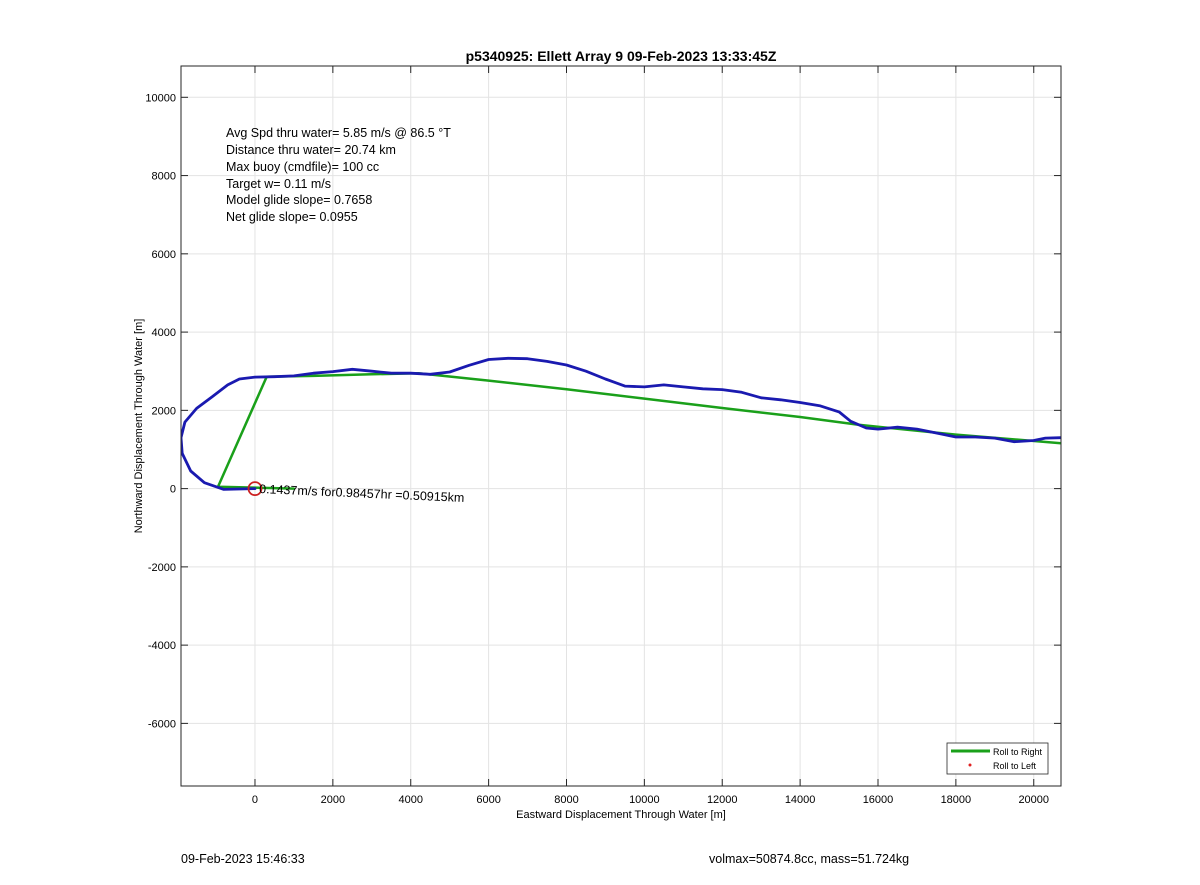 Image resolution: width=1200 pixels, height=885 pixels. Describe the element at coordinates (160, 98) in the screenshot. I see `y-tick-label: 10000` at that location.